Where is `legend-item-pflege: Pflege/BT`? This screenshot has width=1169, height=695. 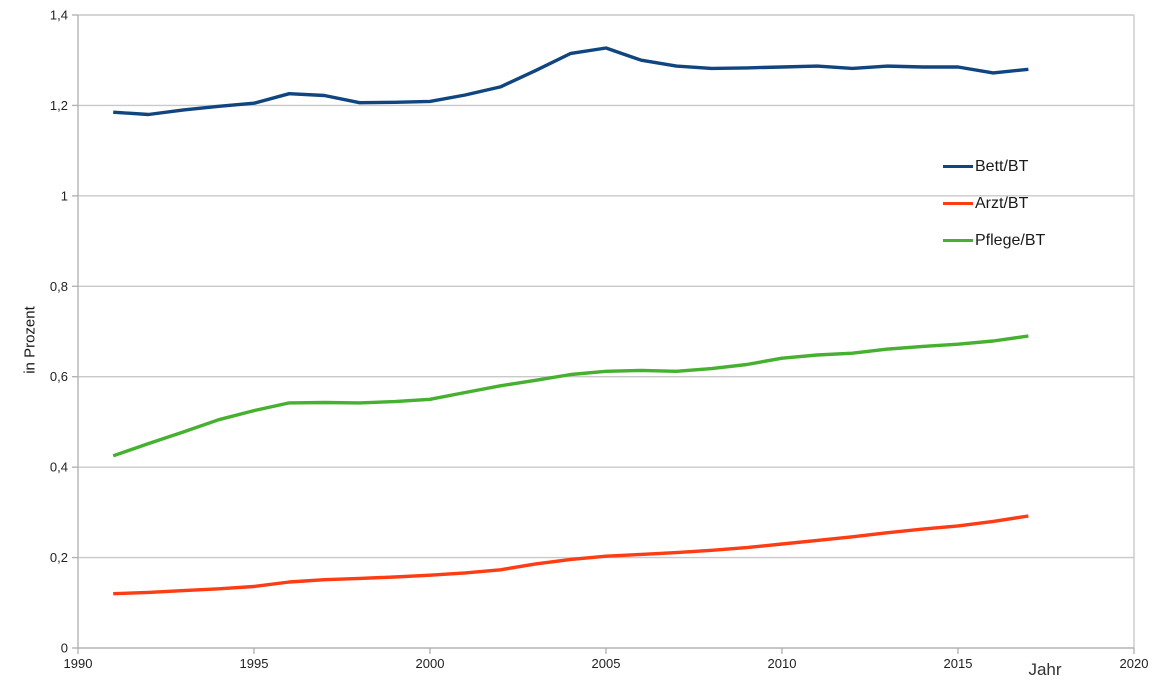
legend-item-pflege: Pflege/BT is located at coordinates (994, 240).